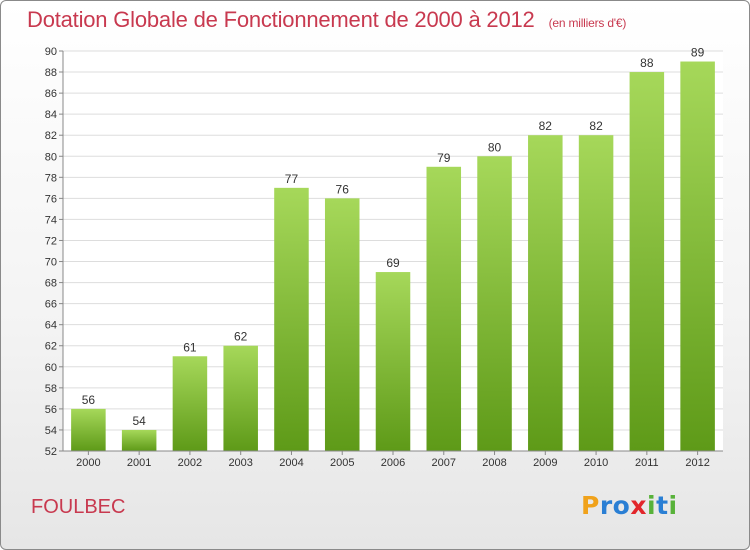 The image size is (750, 550). Describe the element at coordinates (51, 94) in the screenshot. I see `y-tick-label: 86` at that location.